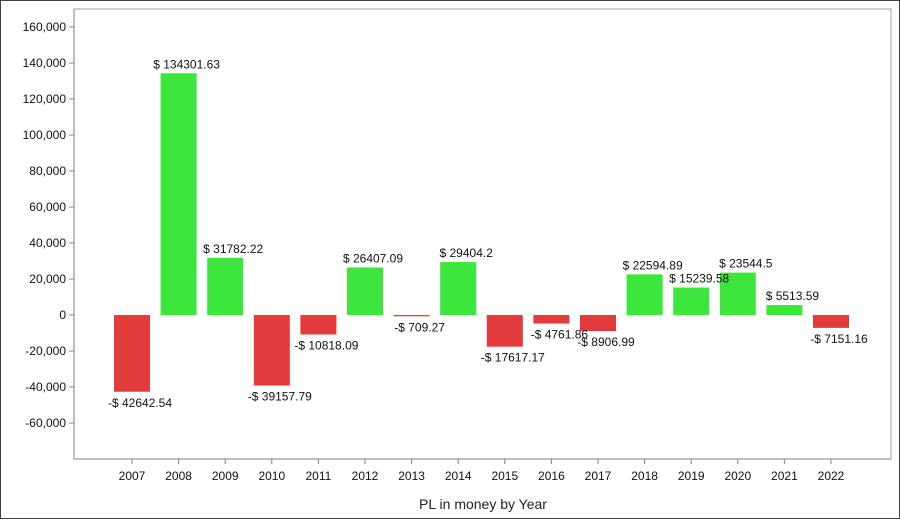  What do you see at coordinates (45, 387) in the screenshot?
I see `y-tick-label: -40,000` at bounding box center [45, 387].